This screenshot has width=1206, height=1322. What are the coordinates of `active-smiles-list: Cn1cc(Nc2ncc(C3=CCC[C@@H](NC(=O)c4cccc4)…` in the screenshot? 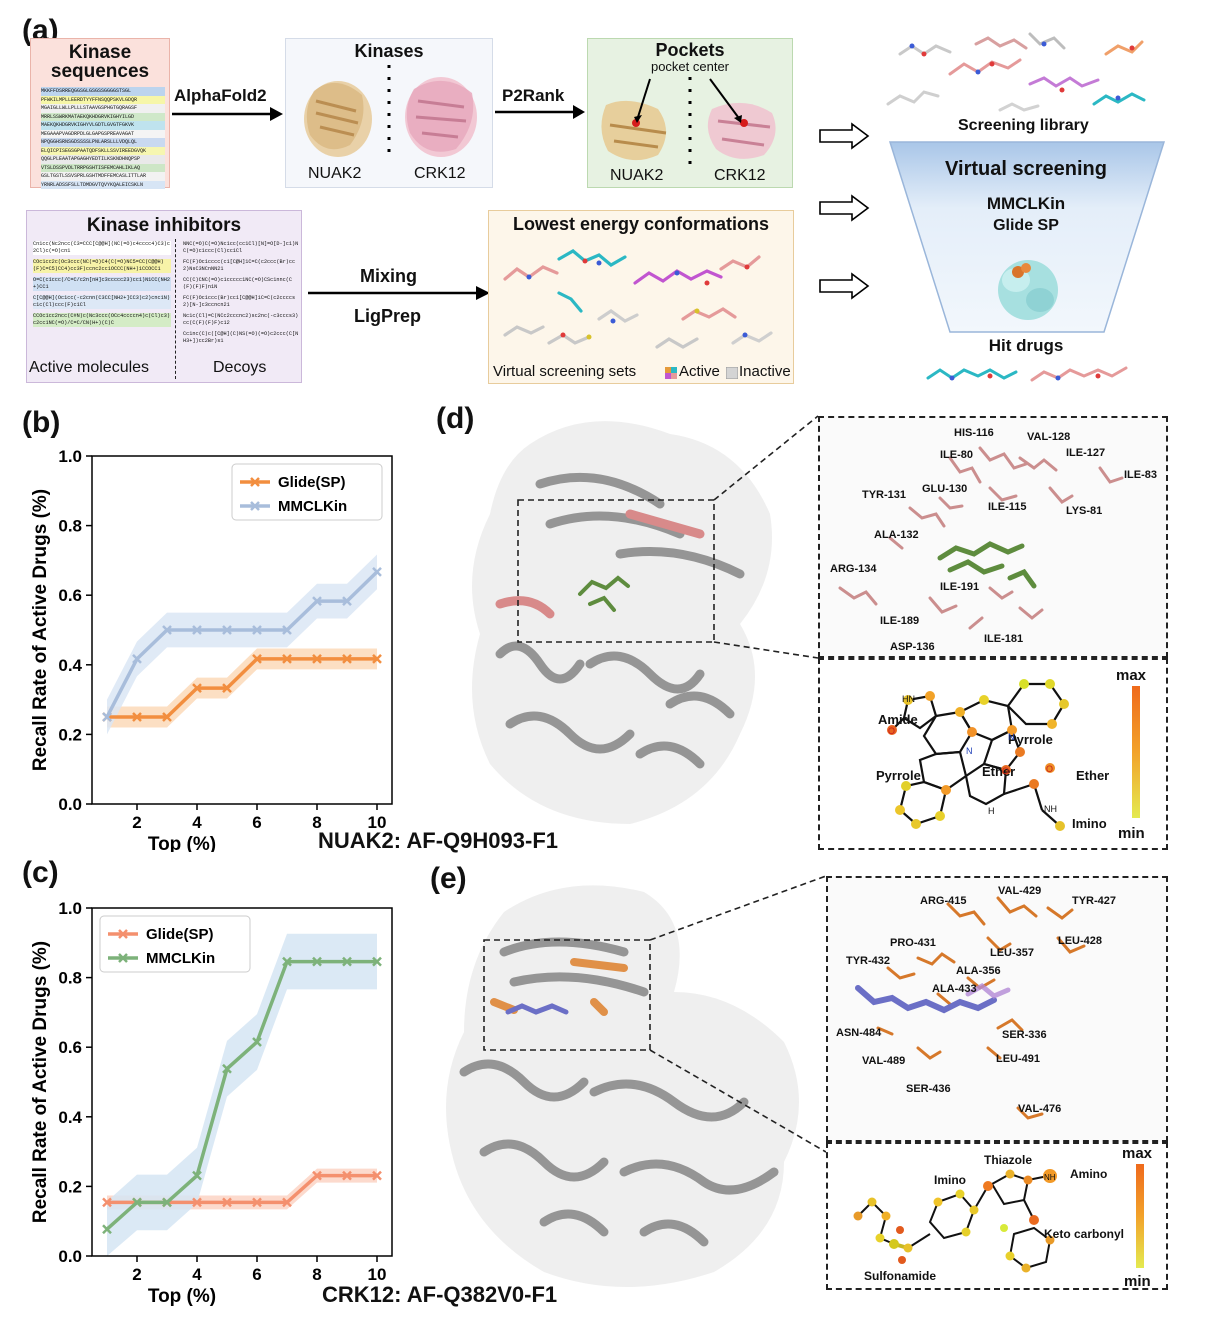 It's located at (102, 286).